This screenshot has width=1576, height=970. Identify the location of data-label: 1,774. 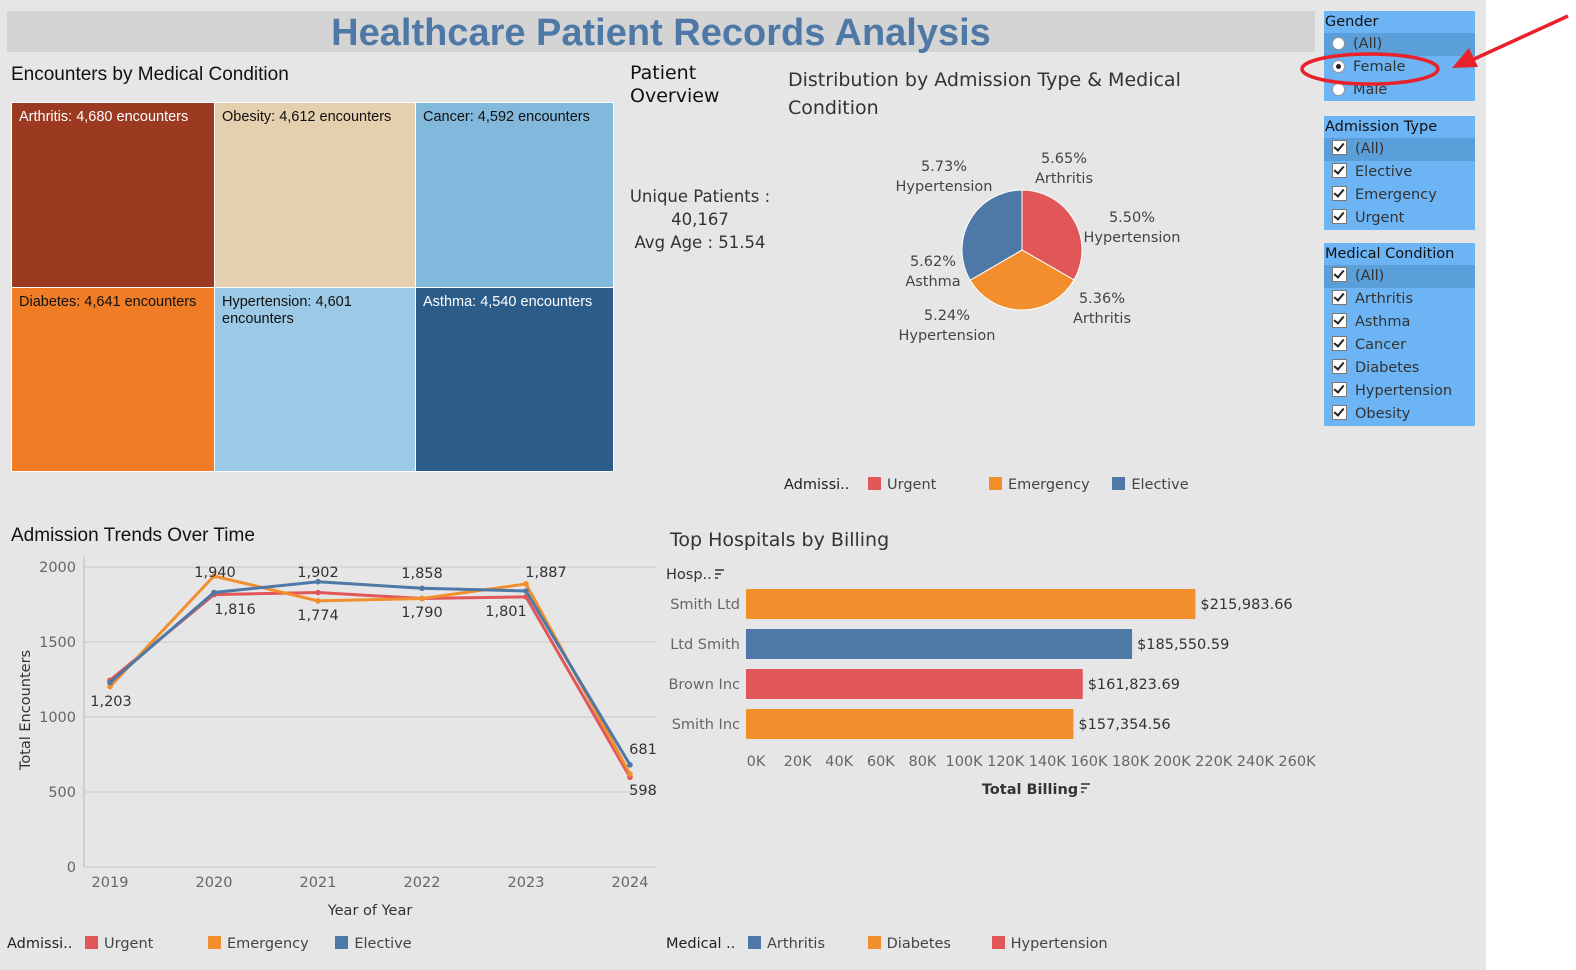
(318, 616).